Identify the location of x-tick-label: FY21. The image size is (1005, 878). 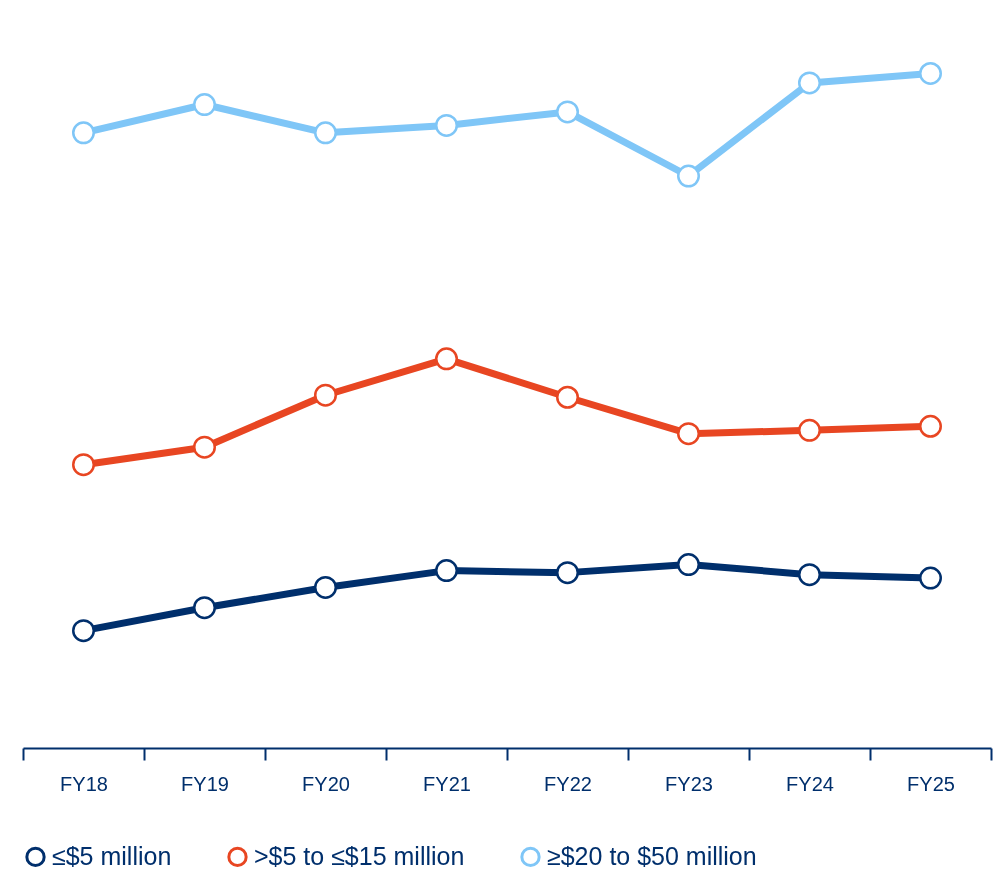
(447, 783).